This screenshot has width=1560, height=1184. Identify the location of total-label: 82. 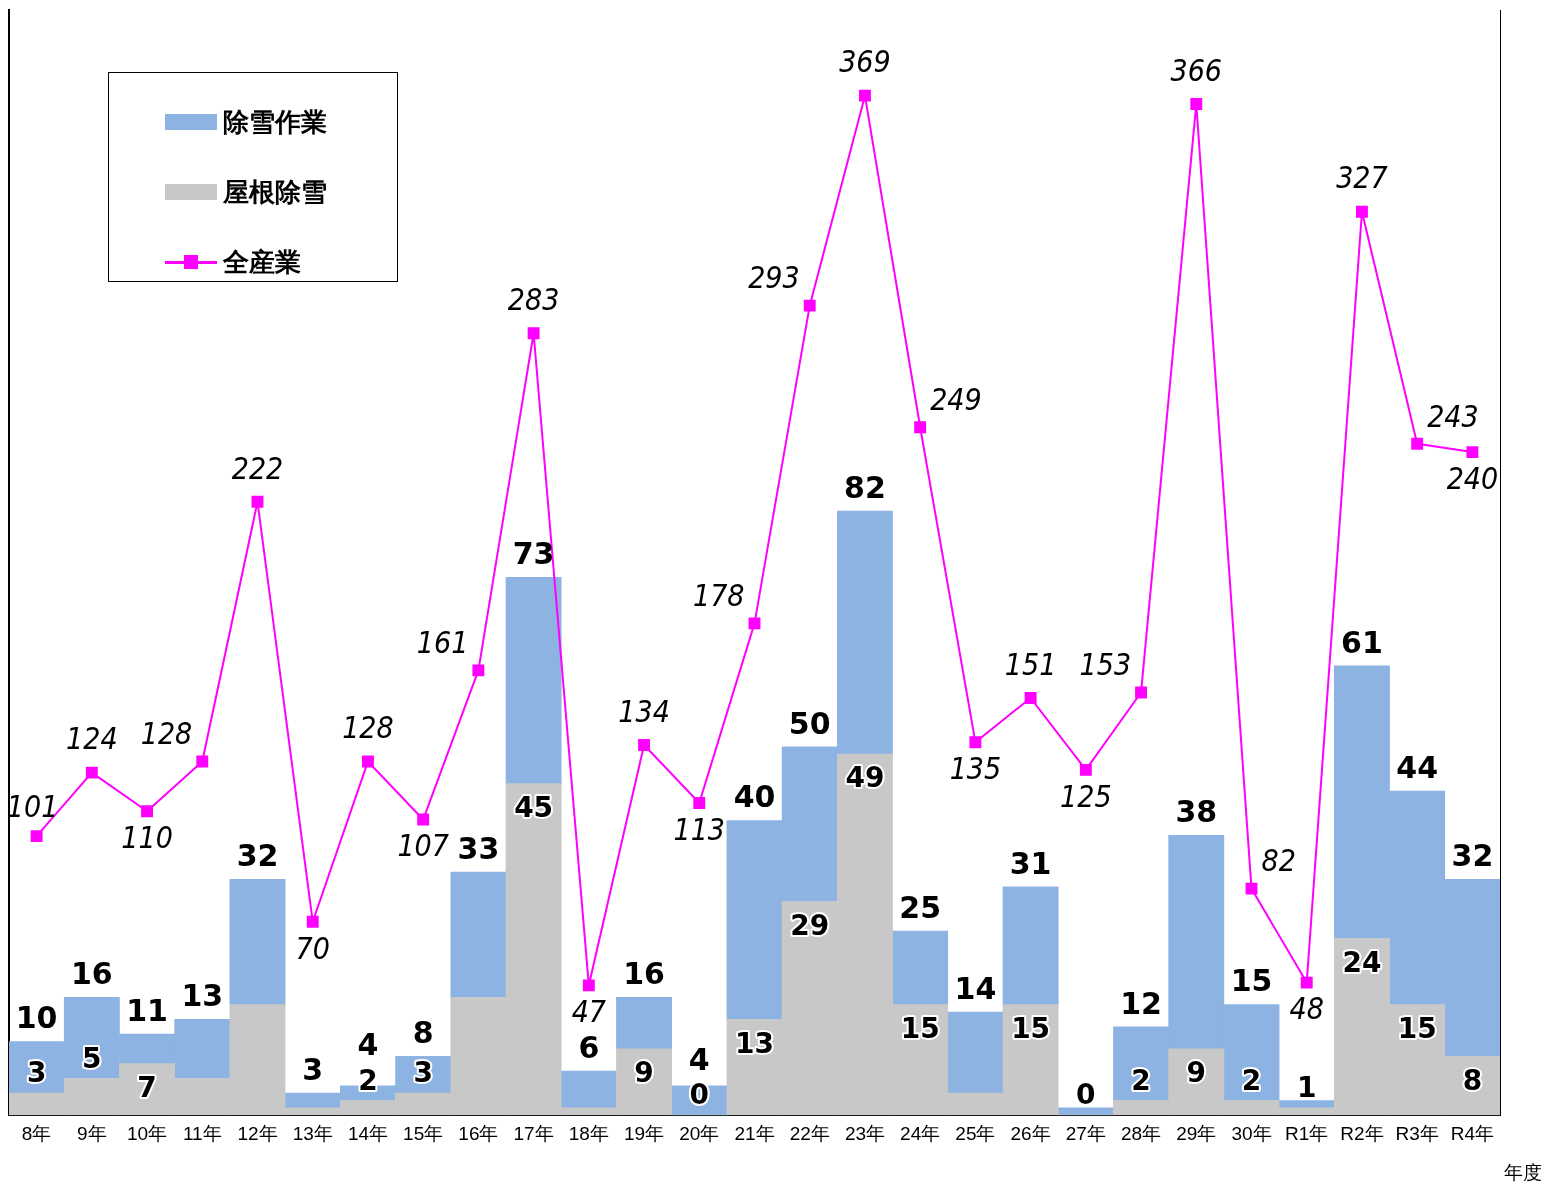
(865, 487).